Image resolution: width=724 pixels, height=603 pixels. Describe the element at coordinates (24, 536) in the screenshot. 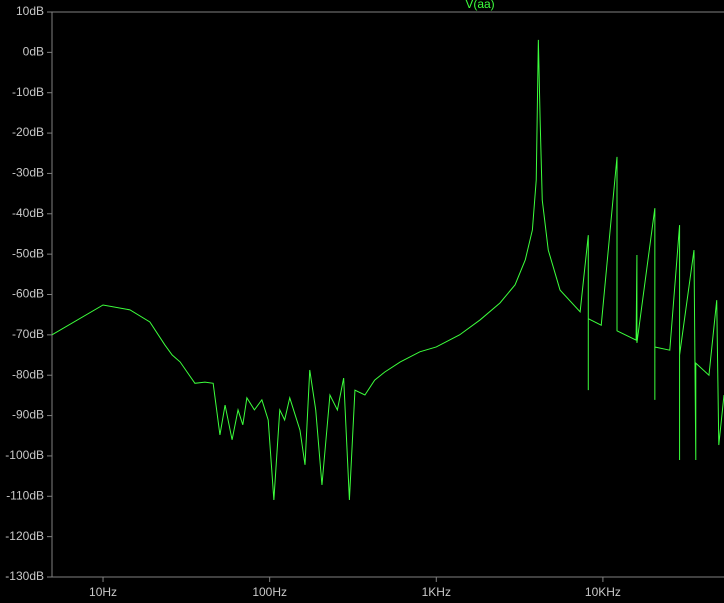

I see `y-tick-label: -120dB` at that location.